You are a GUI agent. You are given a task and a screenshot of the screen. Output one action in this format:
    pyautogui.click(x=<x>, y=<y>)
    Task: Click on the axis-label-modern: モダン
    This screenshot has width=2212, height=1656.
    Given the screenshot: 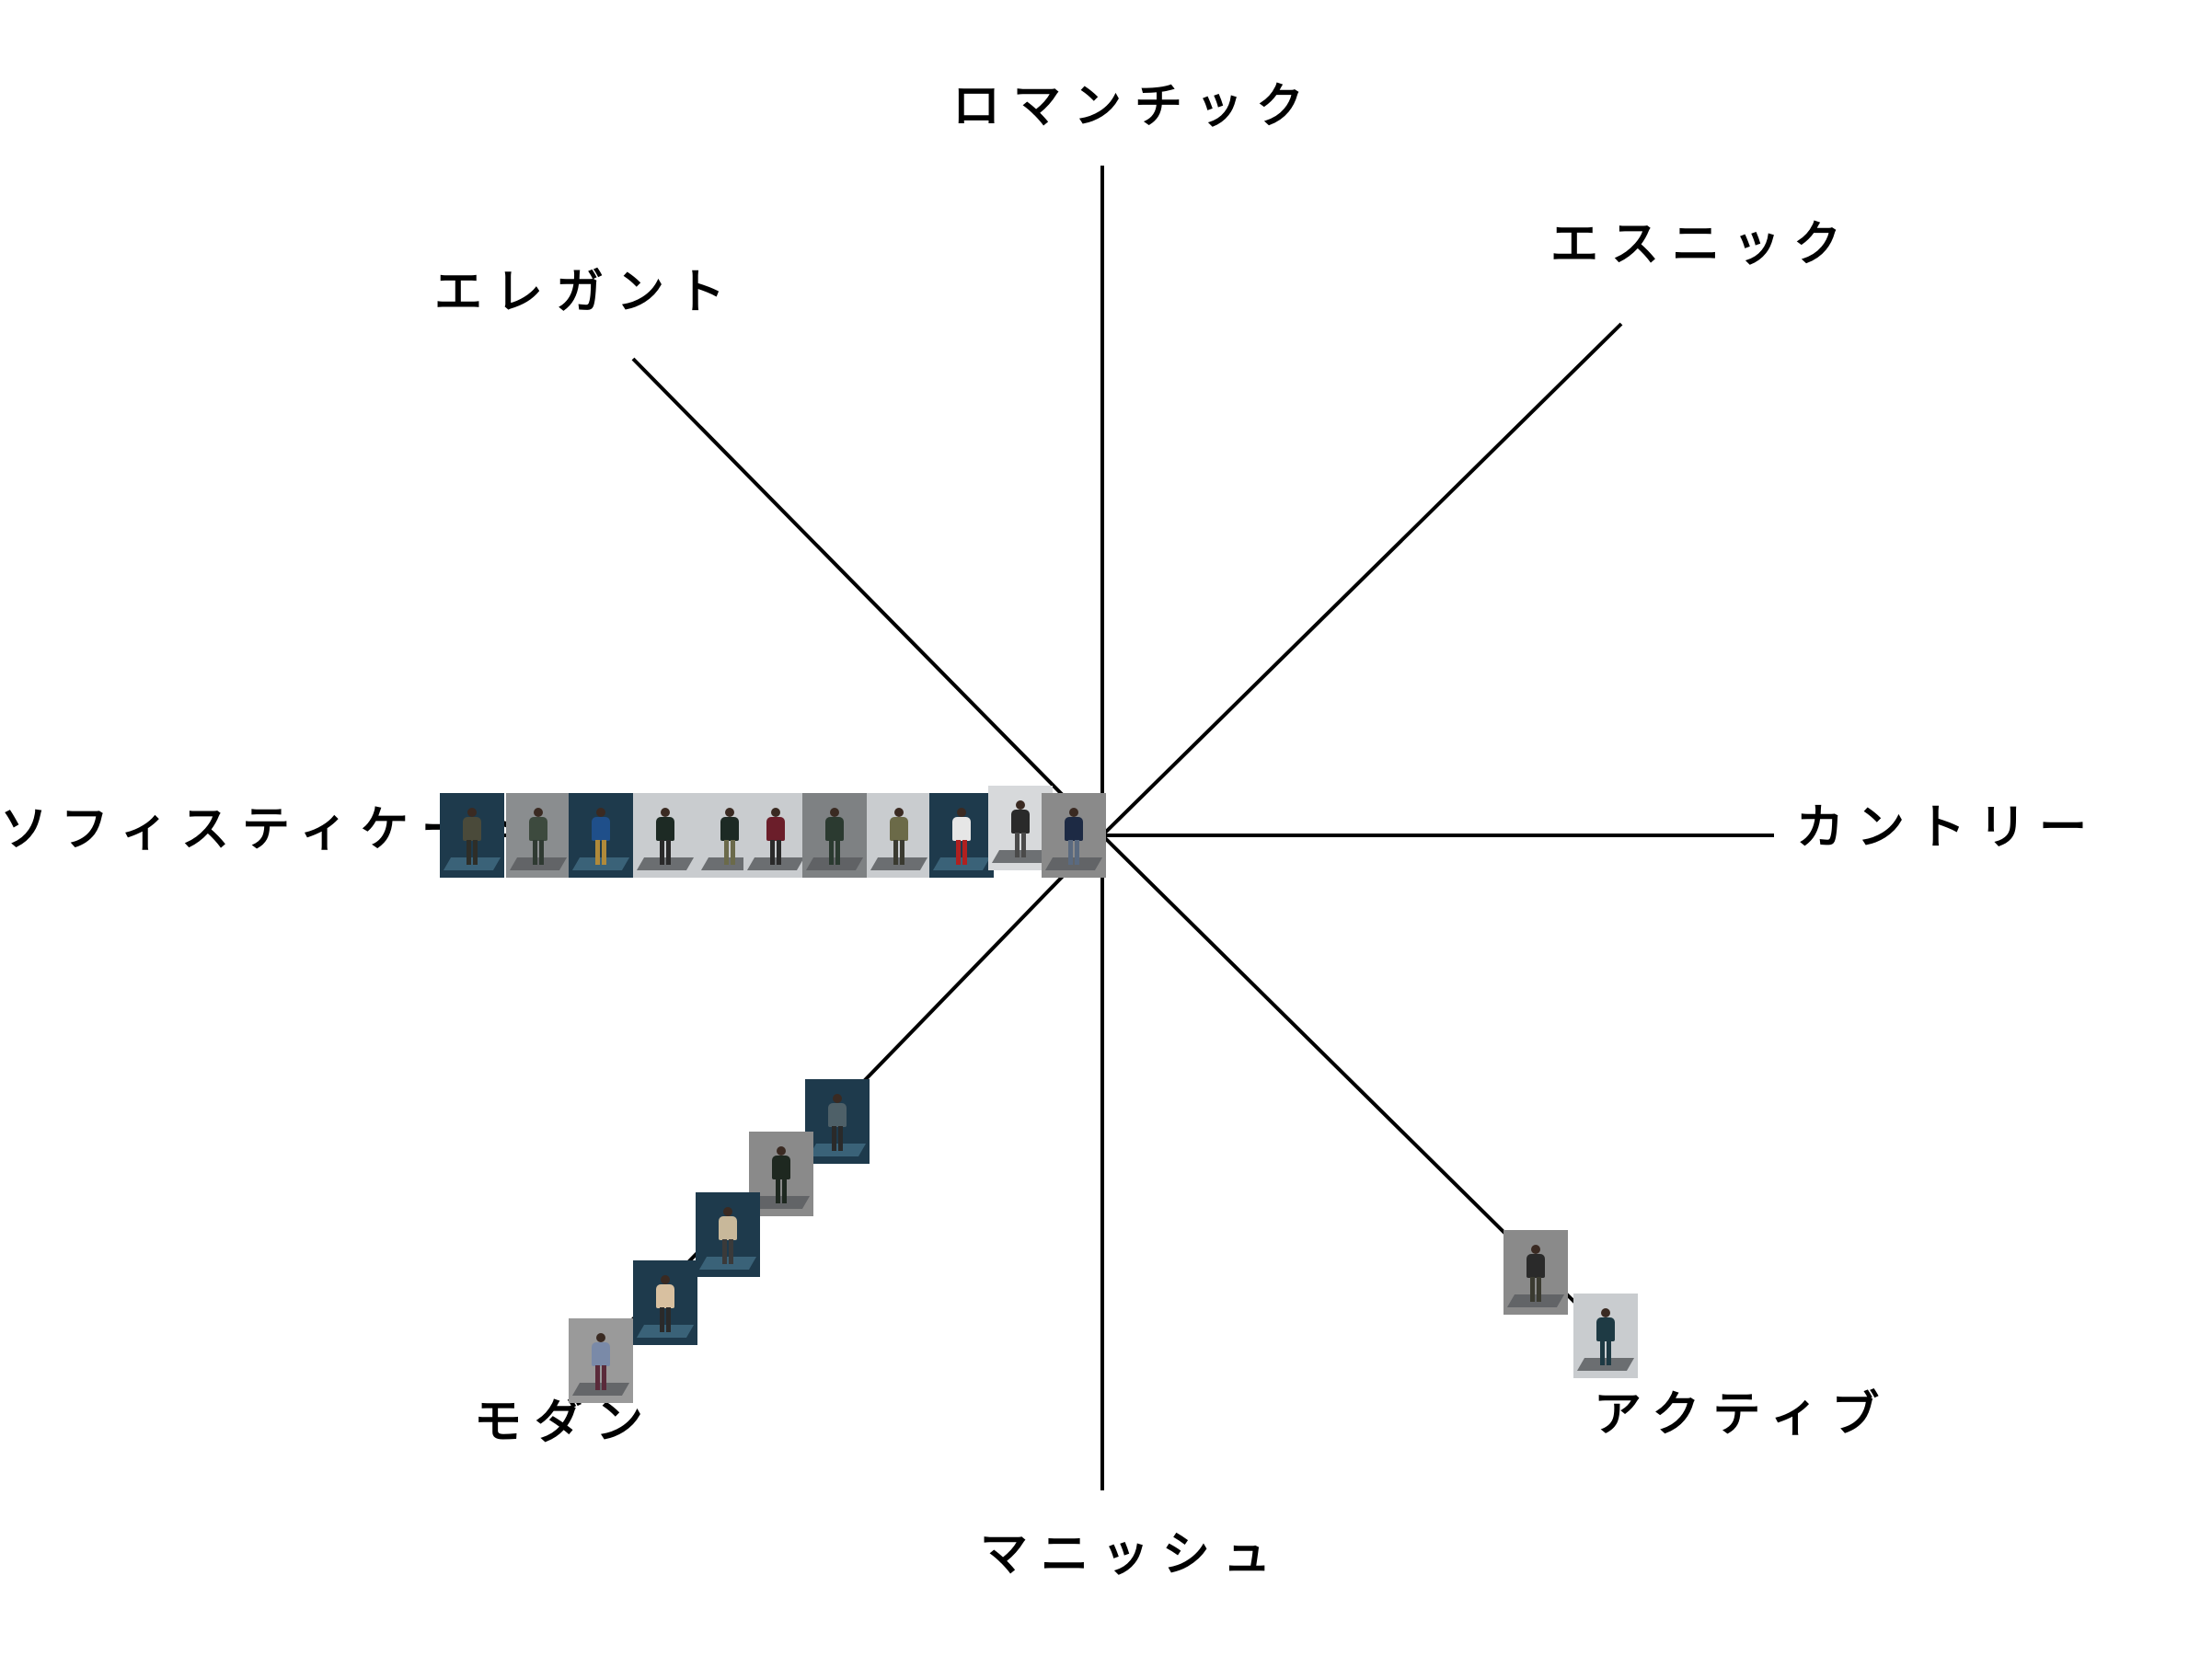 What is the action you would take?
    pyautogui.click(x=565, y=1422)
    